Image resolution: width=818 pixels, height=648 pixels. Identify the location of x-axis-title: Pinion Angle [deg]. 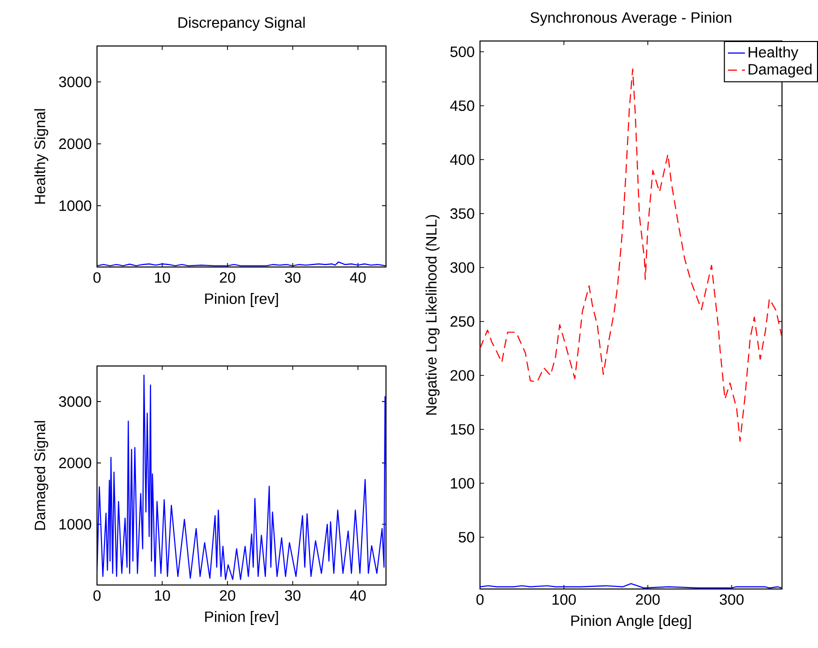
(631, 622).